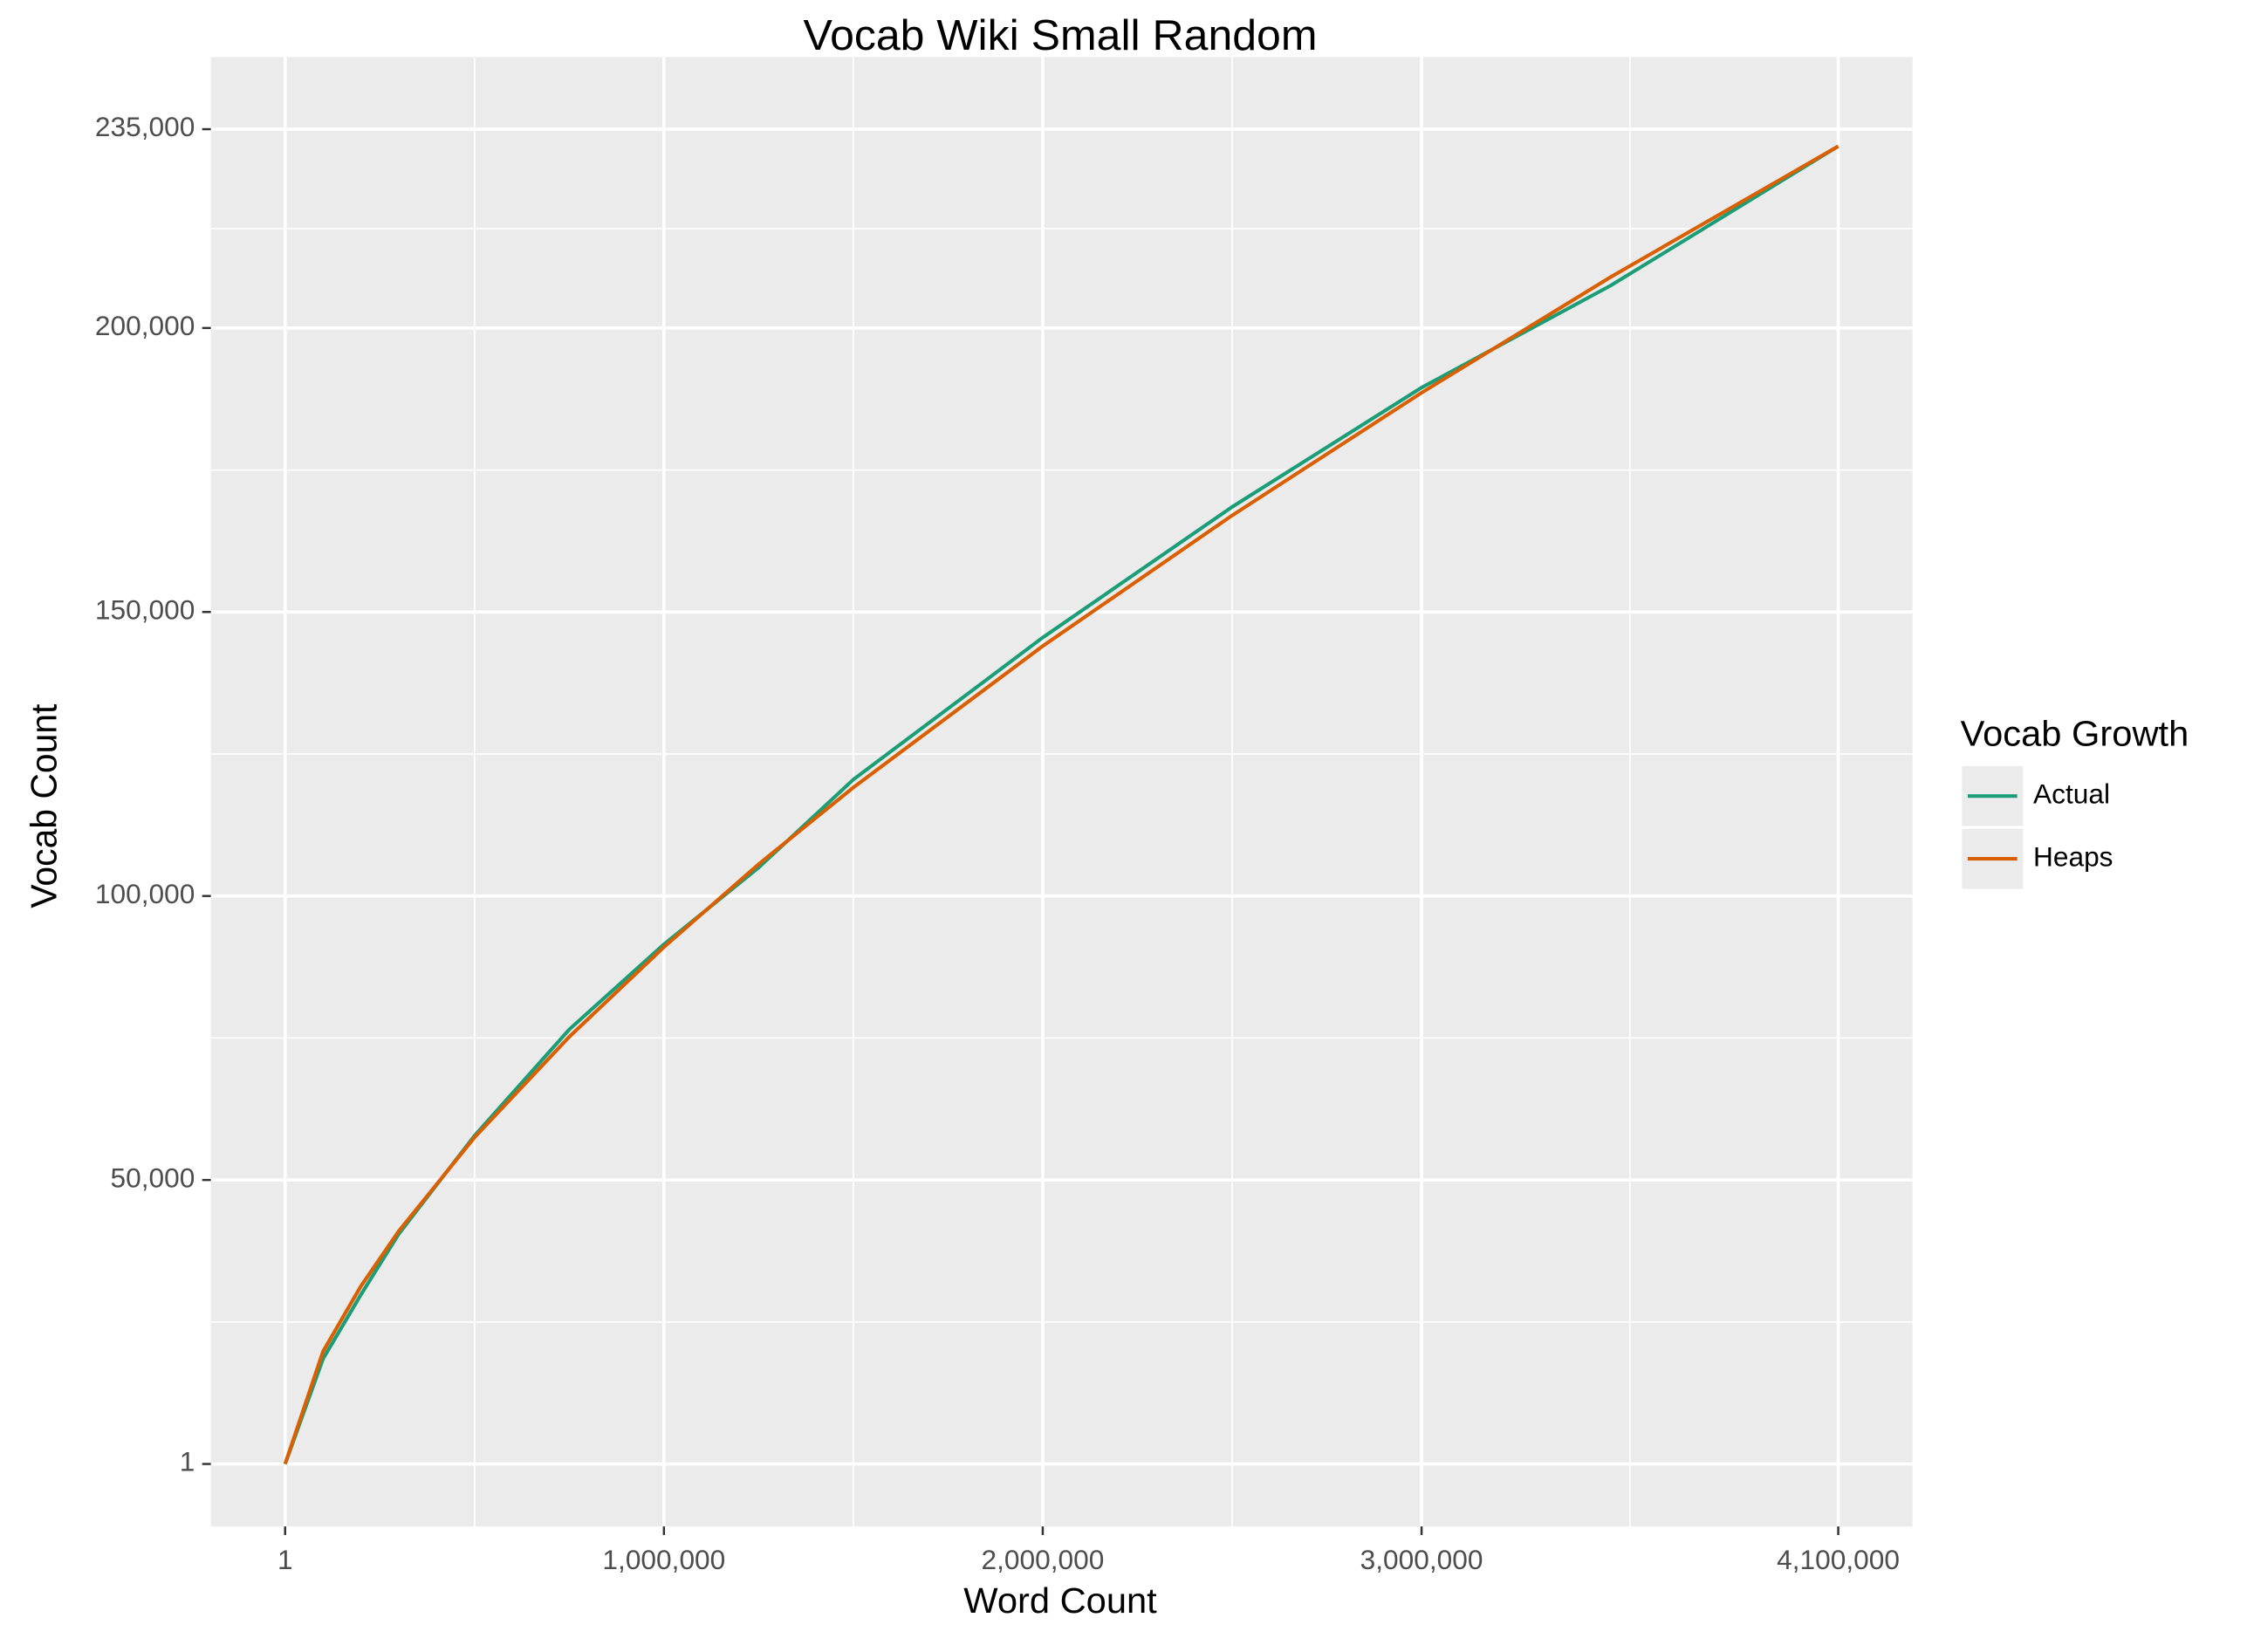 This screenshot has width=2247, height=1652. I want to click on legend-label: Actual, so click(2071, 794).